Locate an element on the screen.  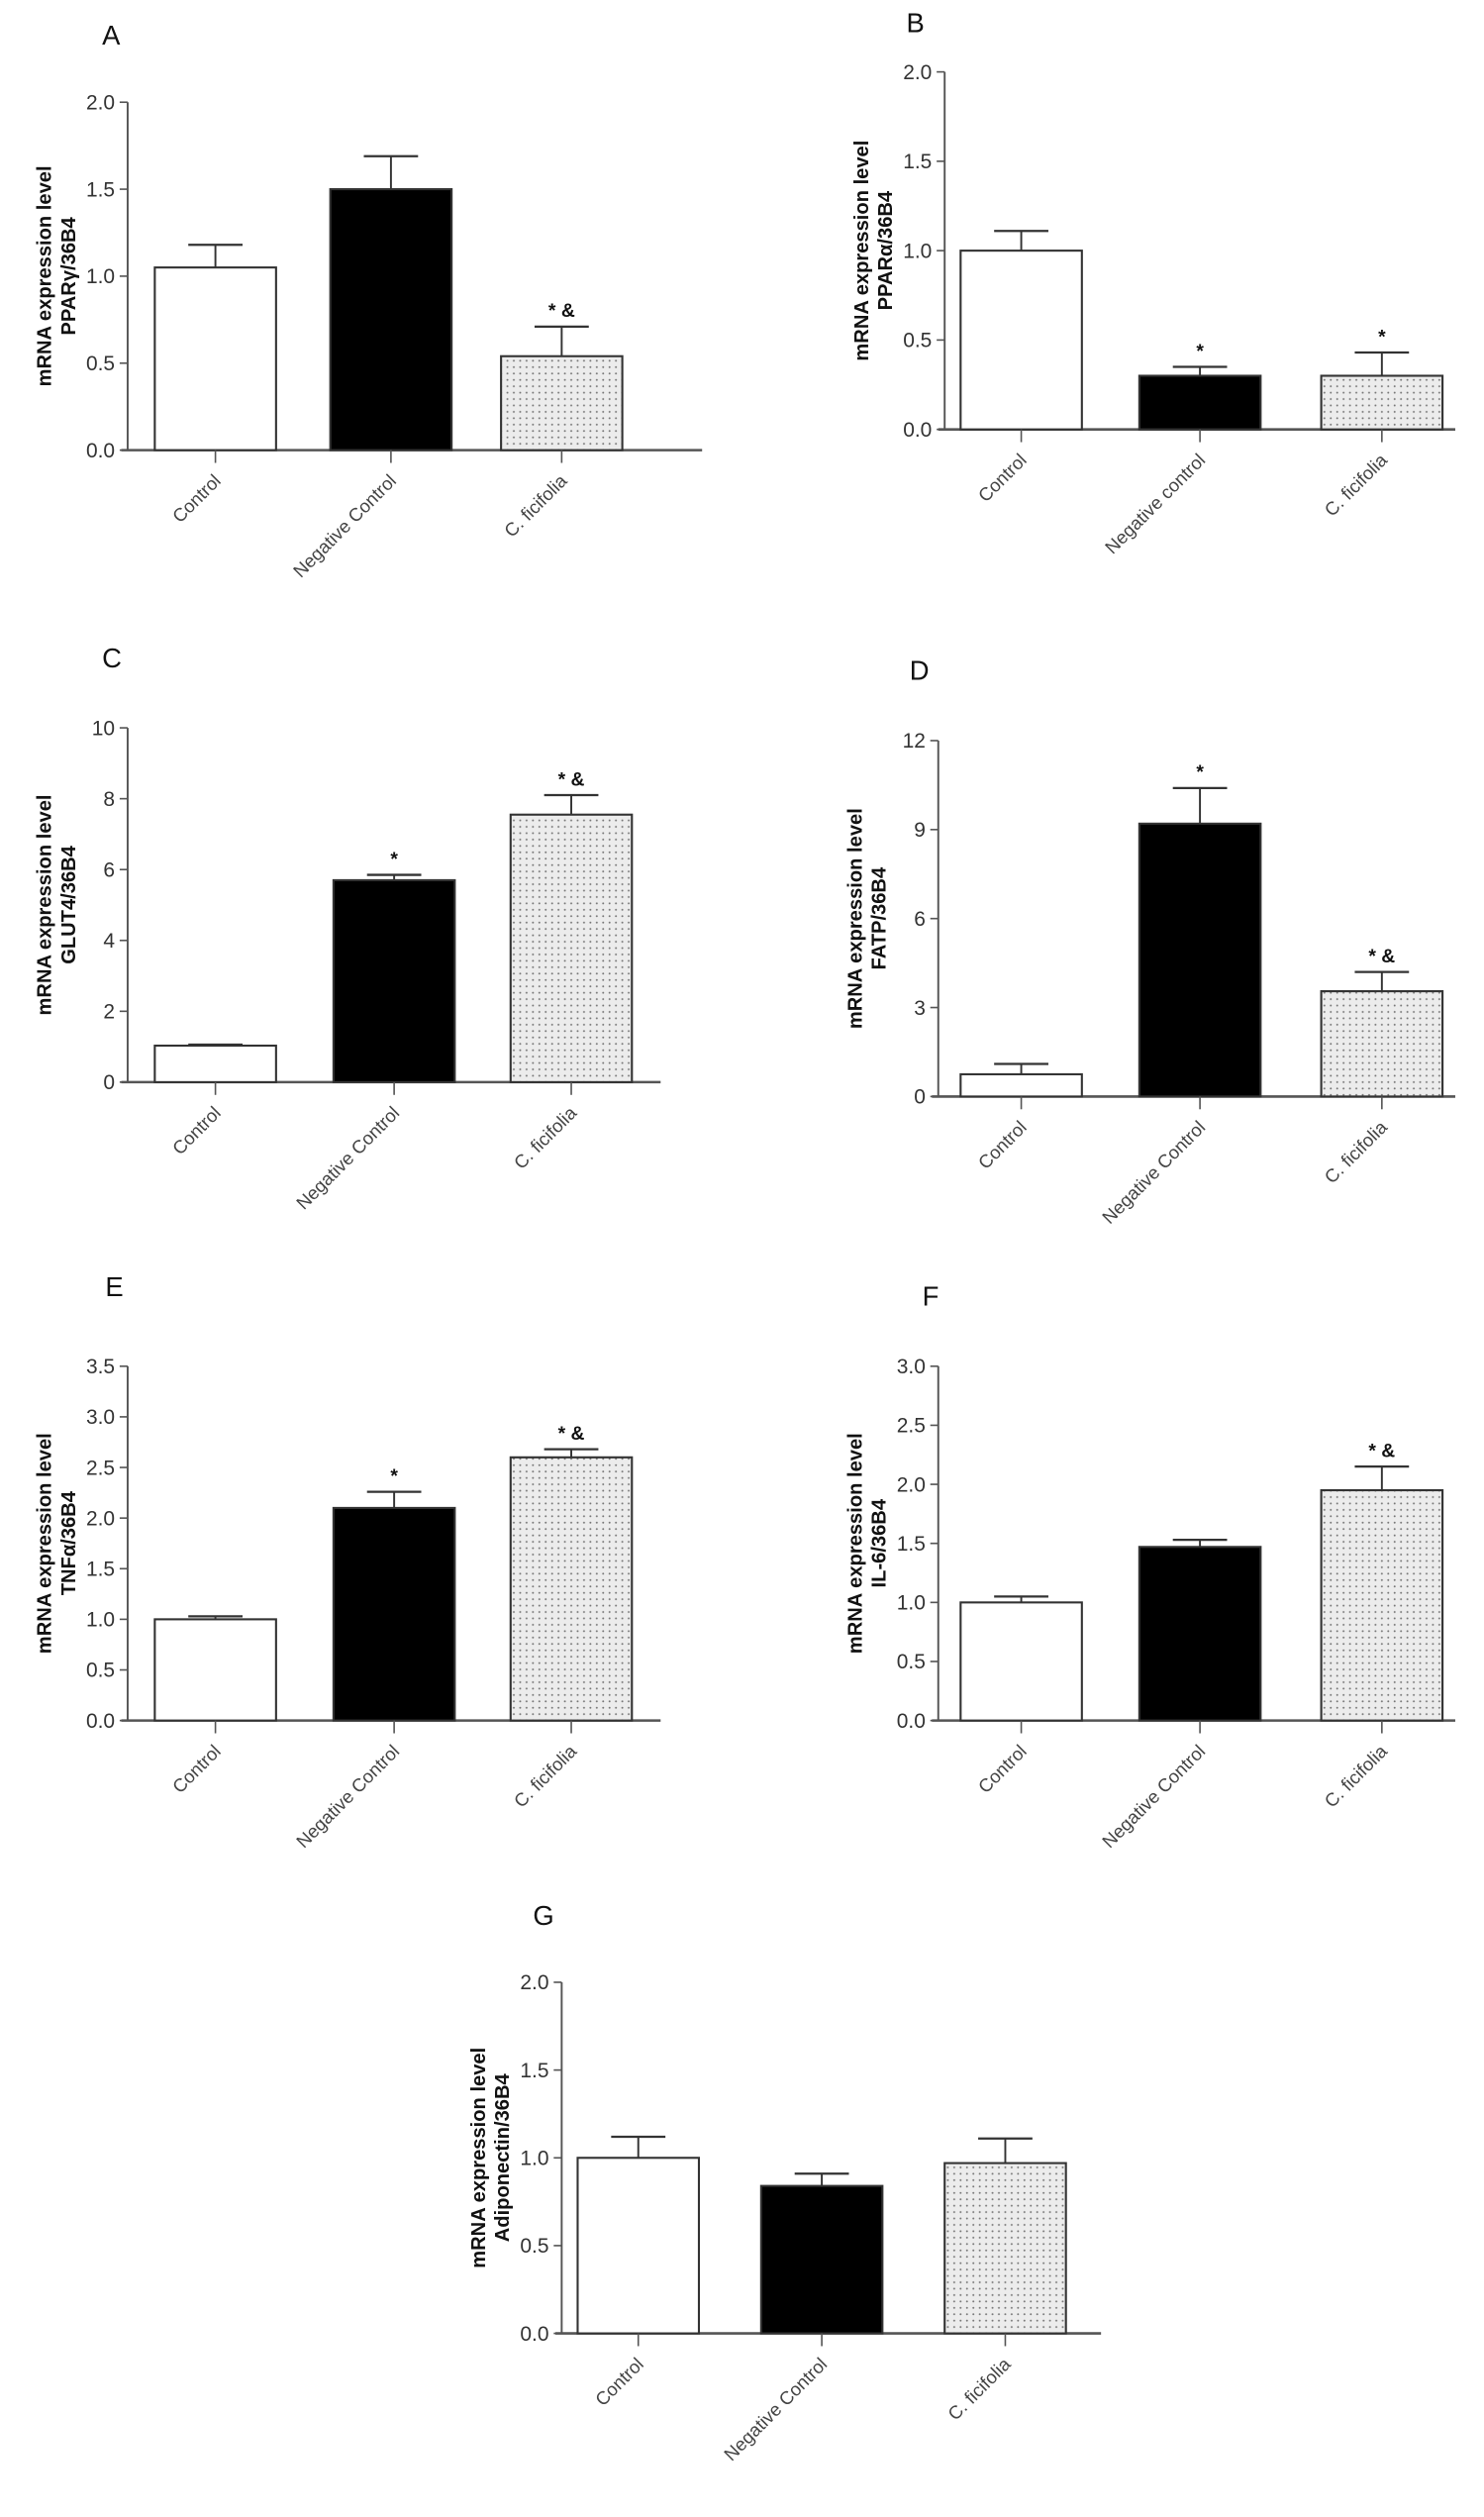
y-tick-label: 10 is located at coordinates (103, 728).